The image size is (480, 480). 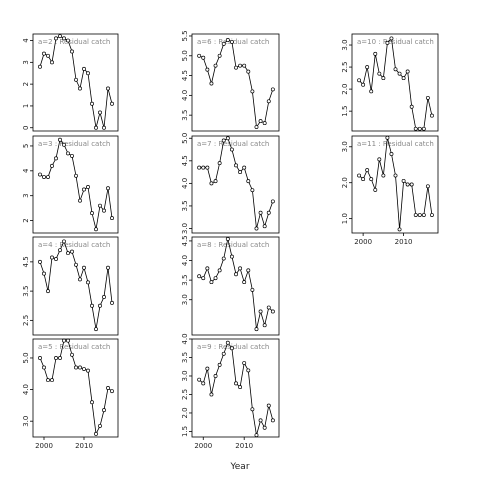 What do you see at coordinates (395, 42) in the screenshot?
I see `panel-title: a=10 : Residual catch` at bounding box center [395, 42].